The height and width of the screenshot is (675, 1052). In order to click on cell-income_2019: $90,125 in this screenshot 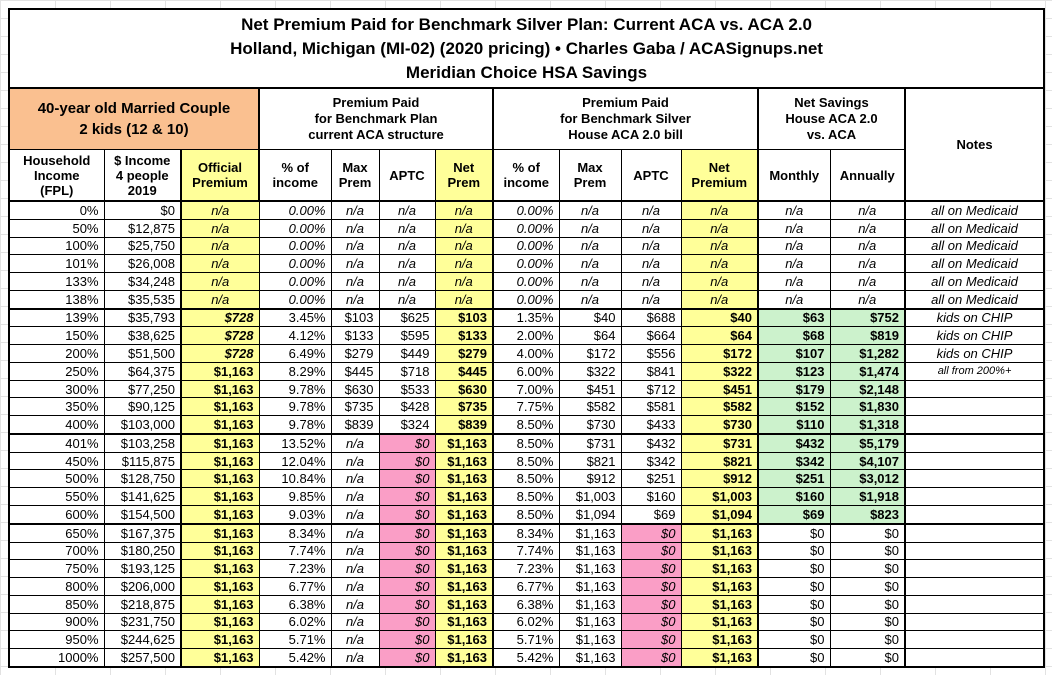, I will do `click(142, 407)`.